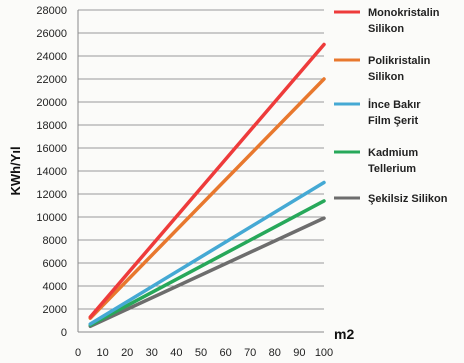 The height and width of the screenshot is (363, 464). I want to click on y-tick-label: 4000, so click(55, 287).